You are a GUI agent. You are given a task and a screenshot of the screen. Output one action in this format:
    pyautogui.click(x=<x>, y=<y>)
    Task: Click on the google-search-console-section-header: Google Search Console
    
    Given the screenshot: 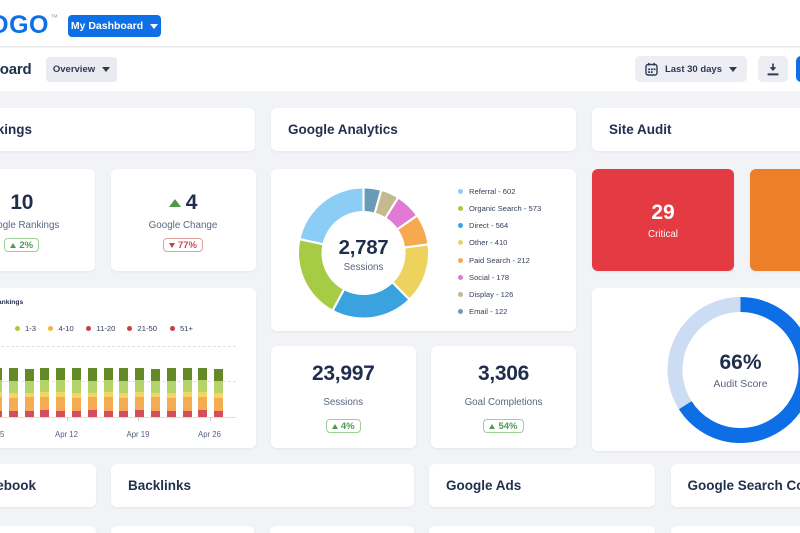 What is the action you would take?
    pyautogui.click(x=735, y=485)
    